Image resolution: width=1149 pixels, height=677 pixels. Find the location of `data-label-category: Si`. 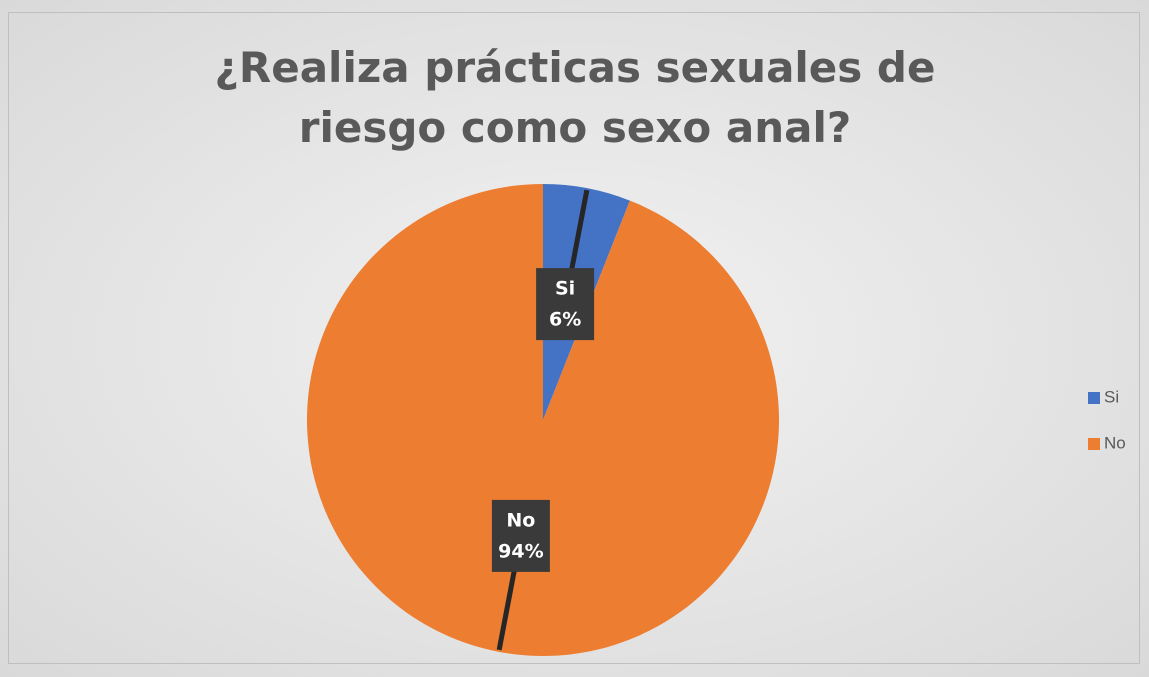

data-label-category: Si is located at coordinates (565, 289).